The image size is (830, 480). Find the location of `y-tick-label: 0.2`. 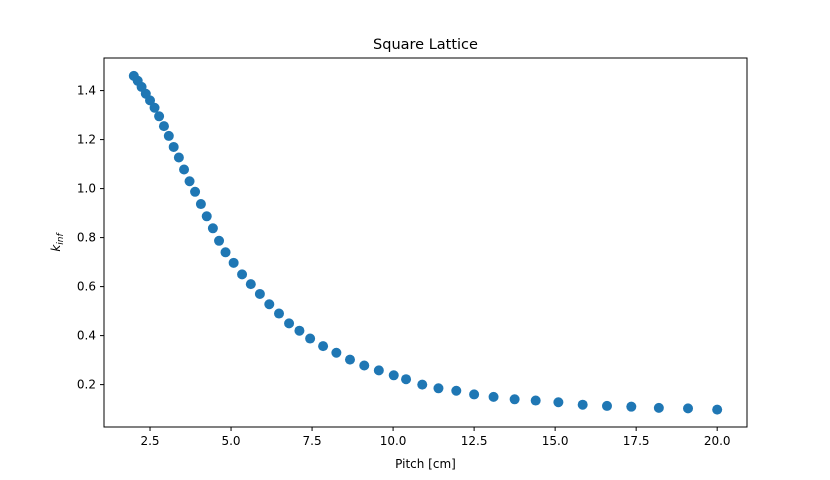

y-tick-label: 0.2 is located at coordinates (86, 385).